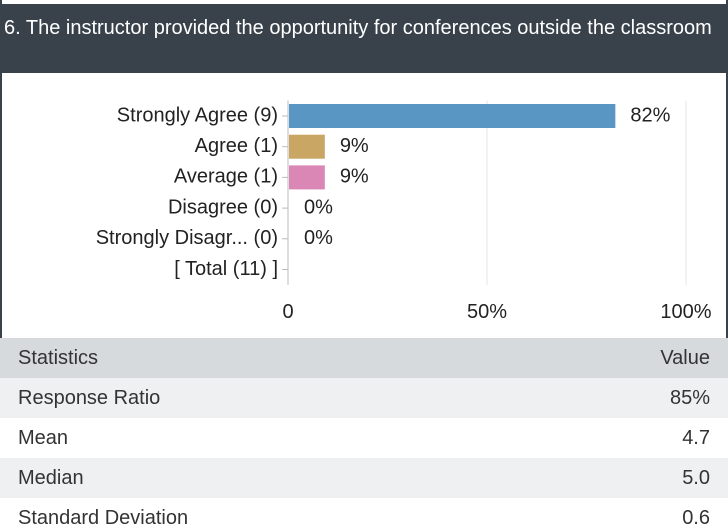 The image size is (728, 529). Describe the element at coordinates (621, 438) in the screenshot. I see `value-cell: 4.7` at that location.